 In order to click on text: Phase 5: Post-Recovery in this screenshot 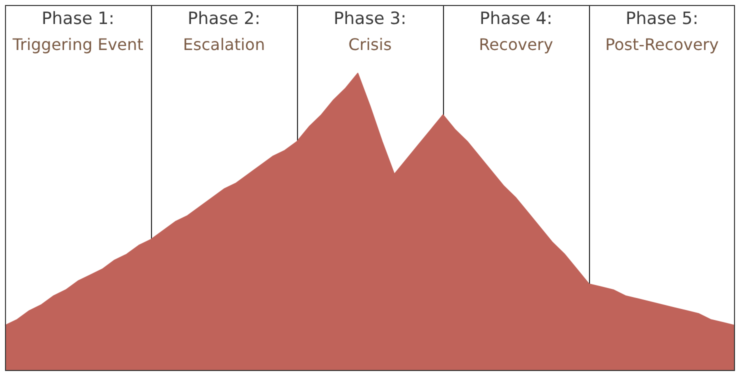, I will do `click(662, 31)`.